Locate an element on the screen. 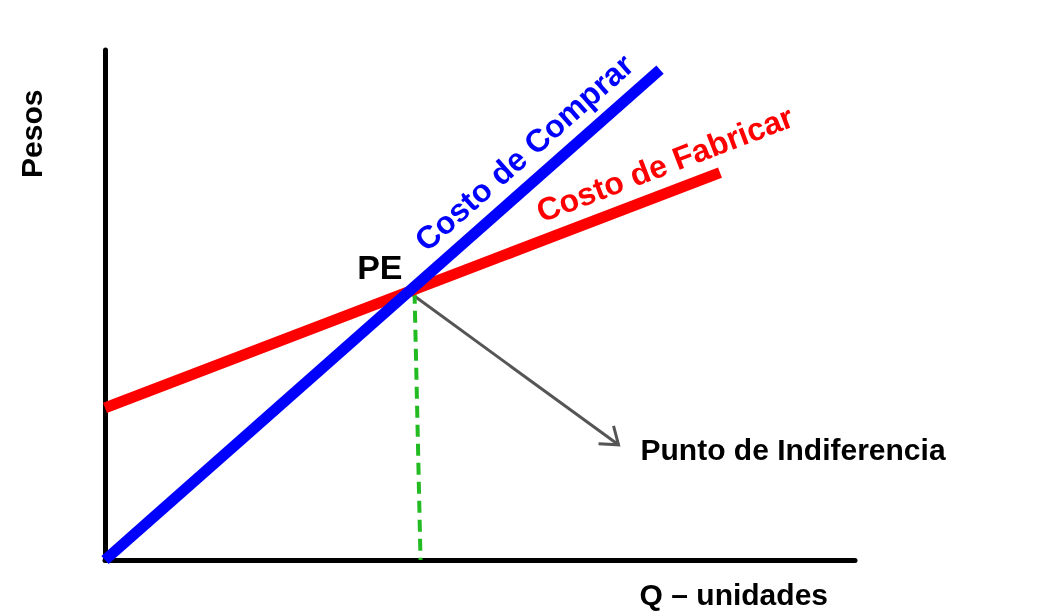  y-axis-title: Pesos is located at coordinates (31, 133).